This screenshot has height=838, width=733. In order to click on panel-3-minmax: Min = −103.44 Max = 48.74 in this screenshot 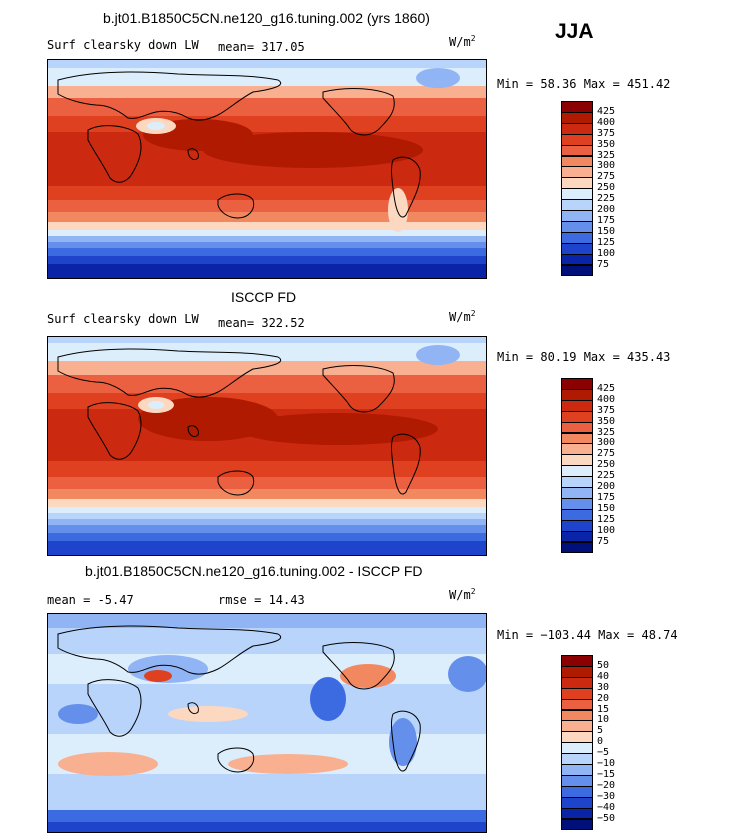, I will do `click(587, 635)`.